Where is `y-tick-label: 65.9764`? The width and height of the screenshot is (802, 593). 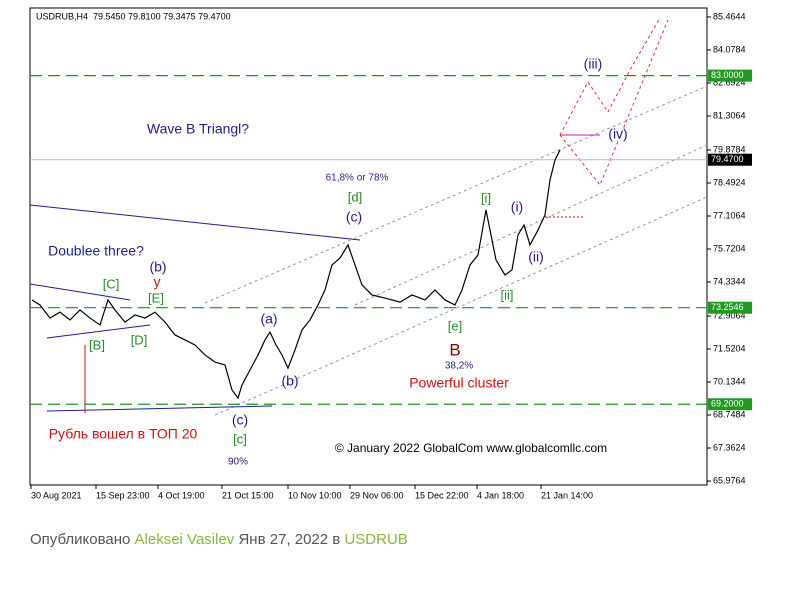 y-tick-label: 65.9764 is located at coordinates (729, 480).